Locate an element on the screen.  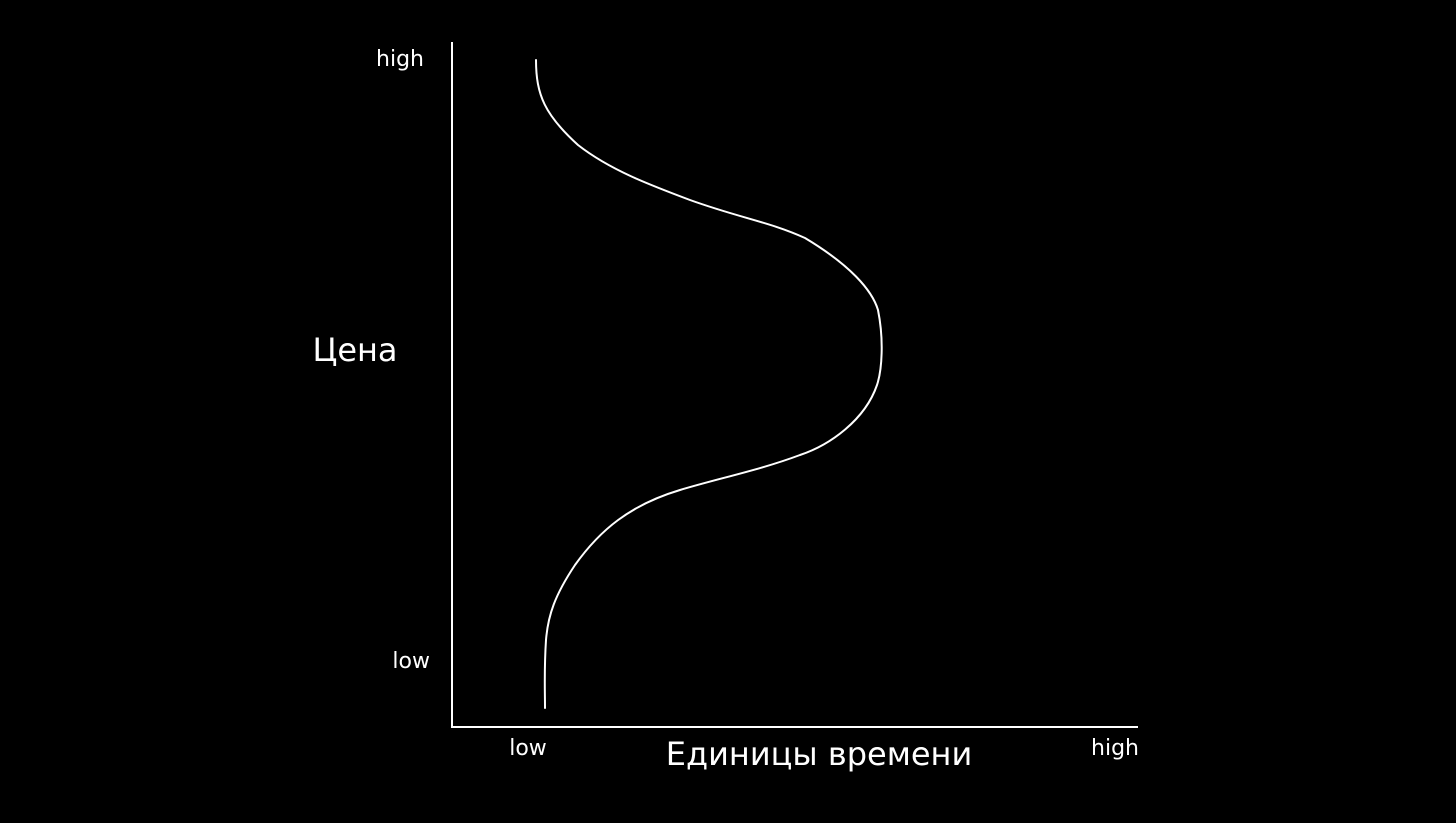
y-high-label: high is located at coordinates (400, 59).